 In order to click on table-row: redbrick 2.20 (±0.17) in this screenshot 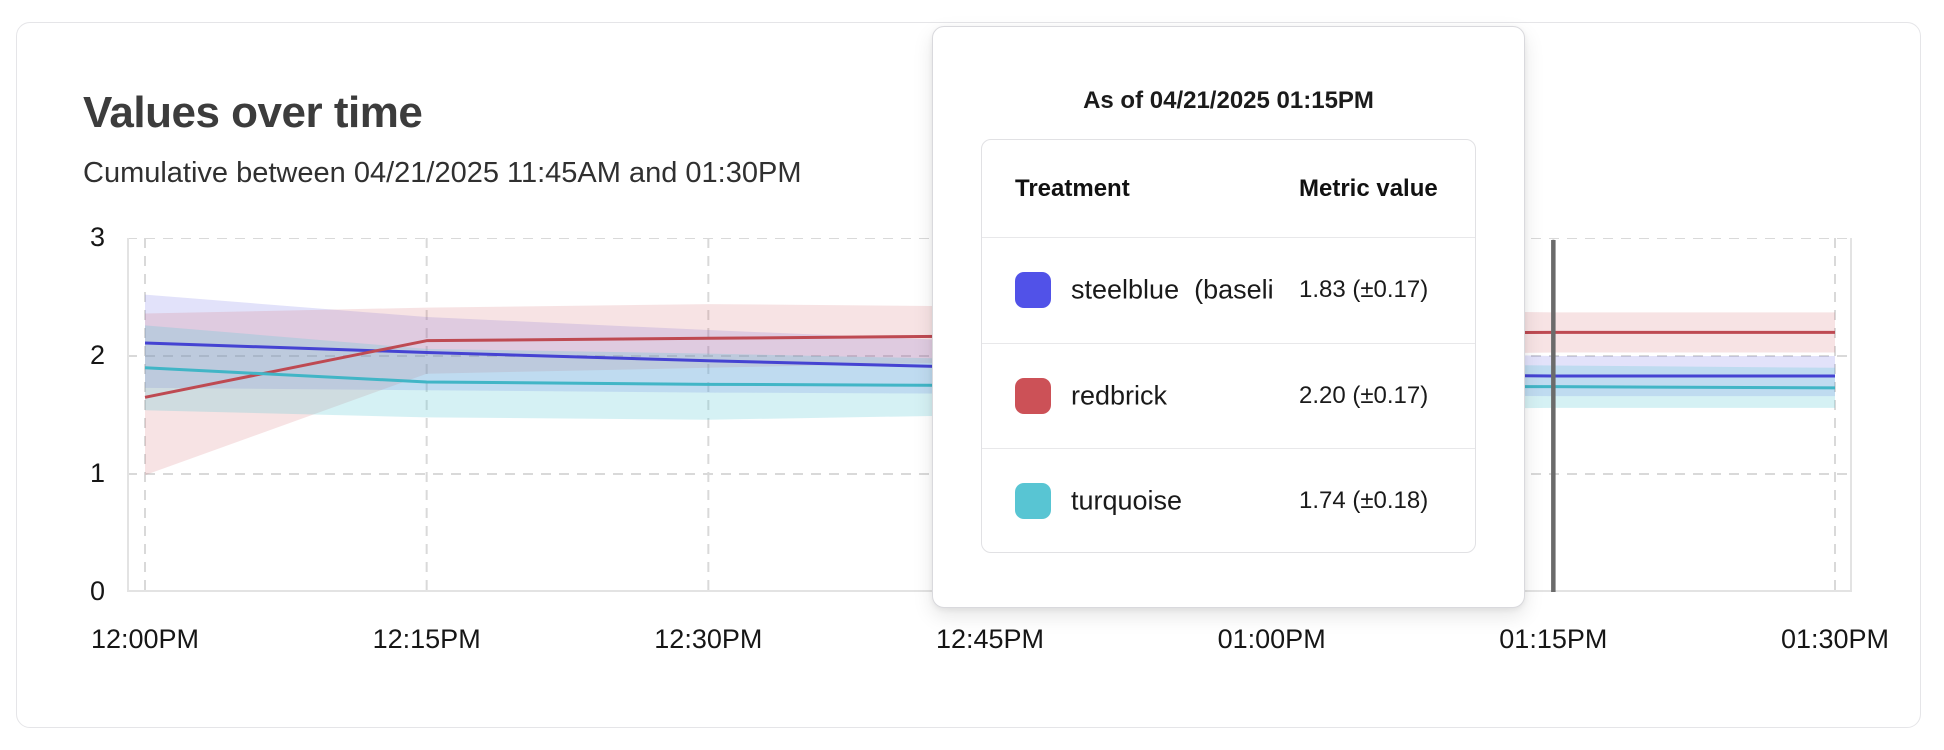, I will do `click(1228, 395)`.